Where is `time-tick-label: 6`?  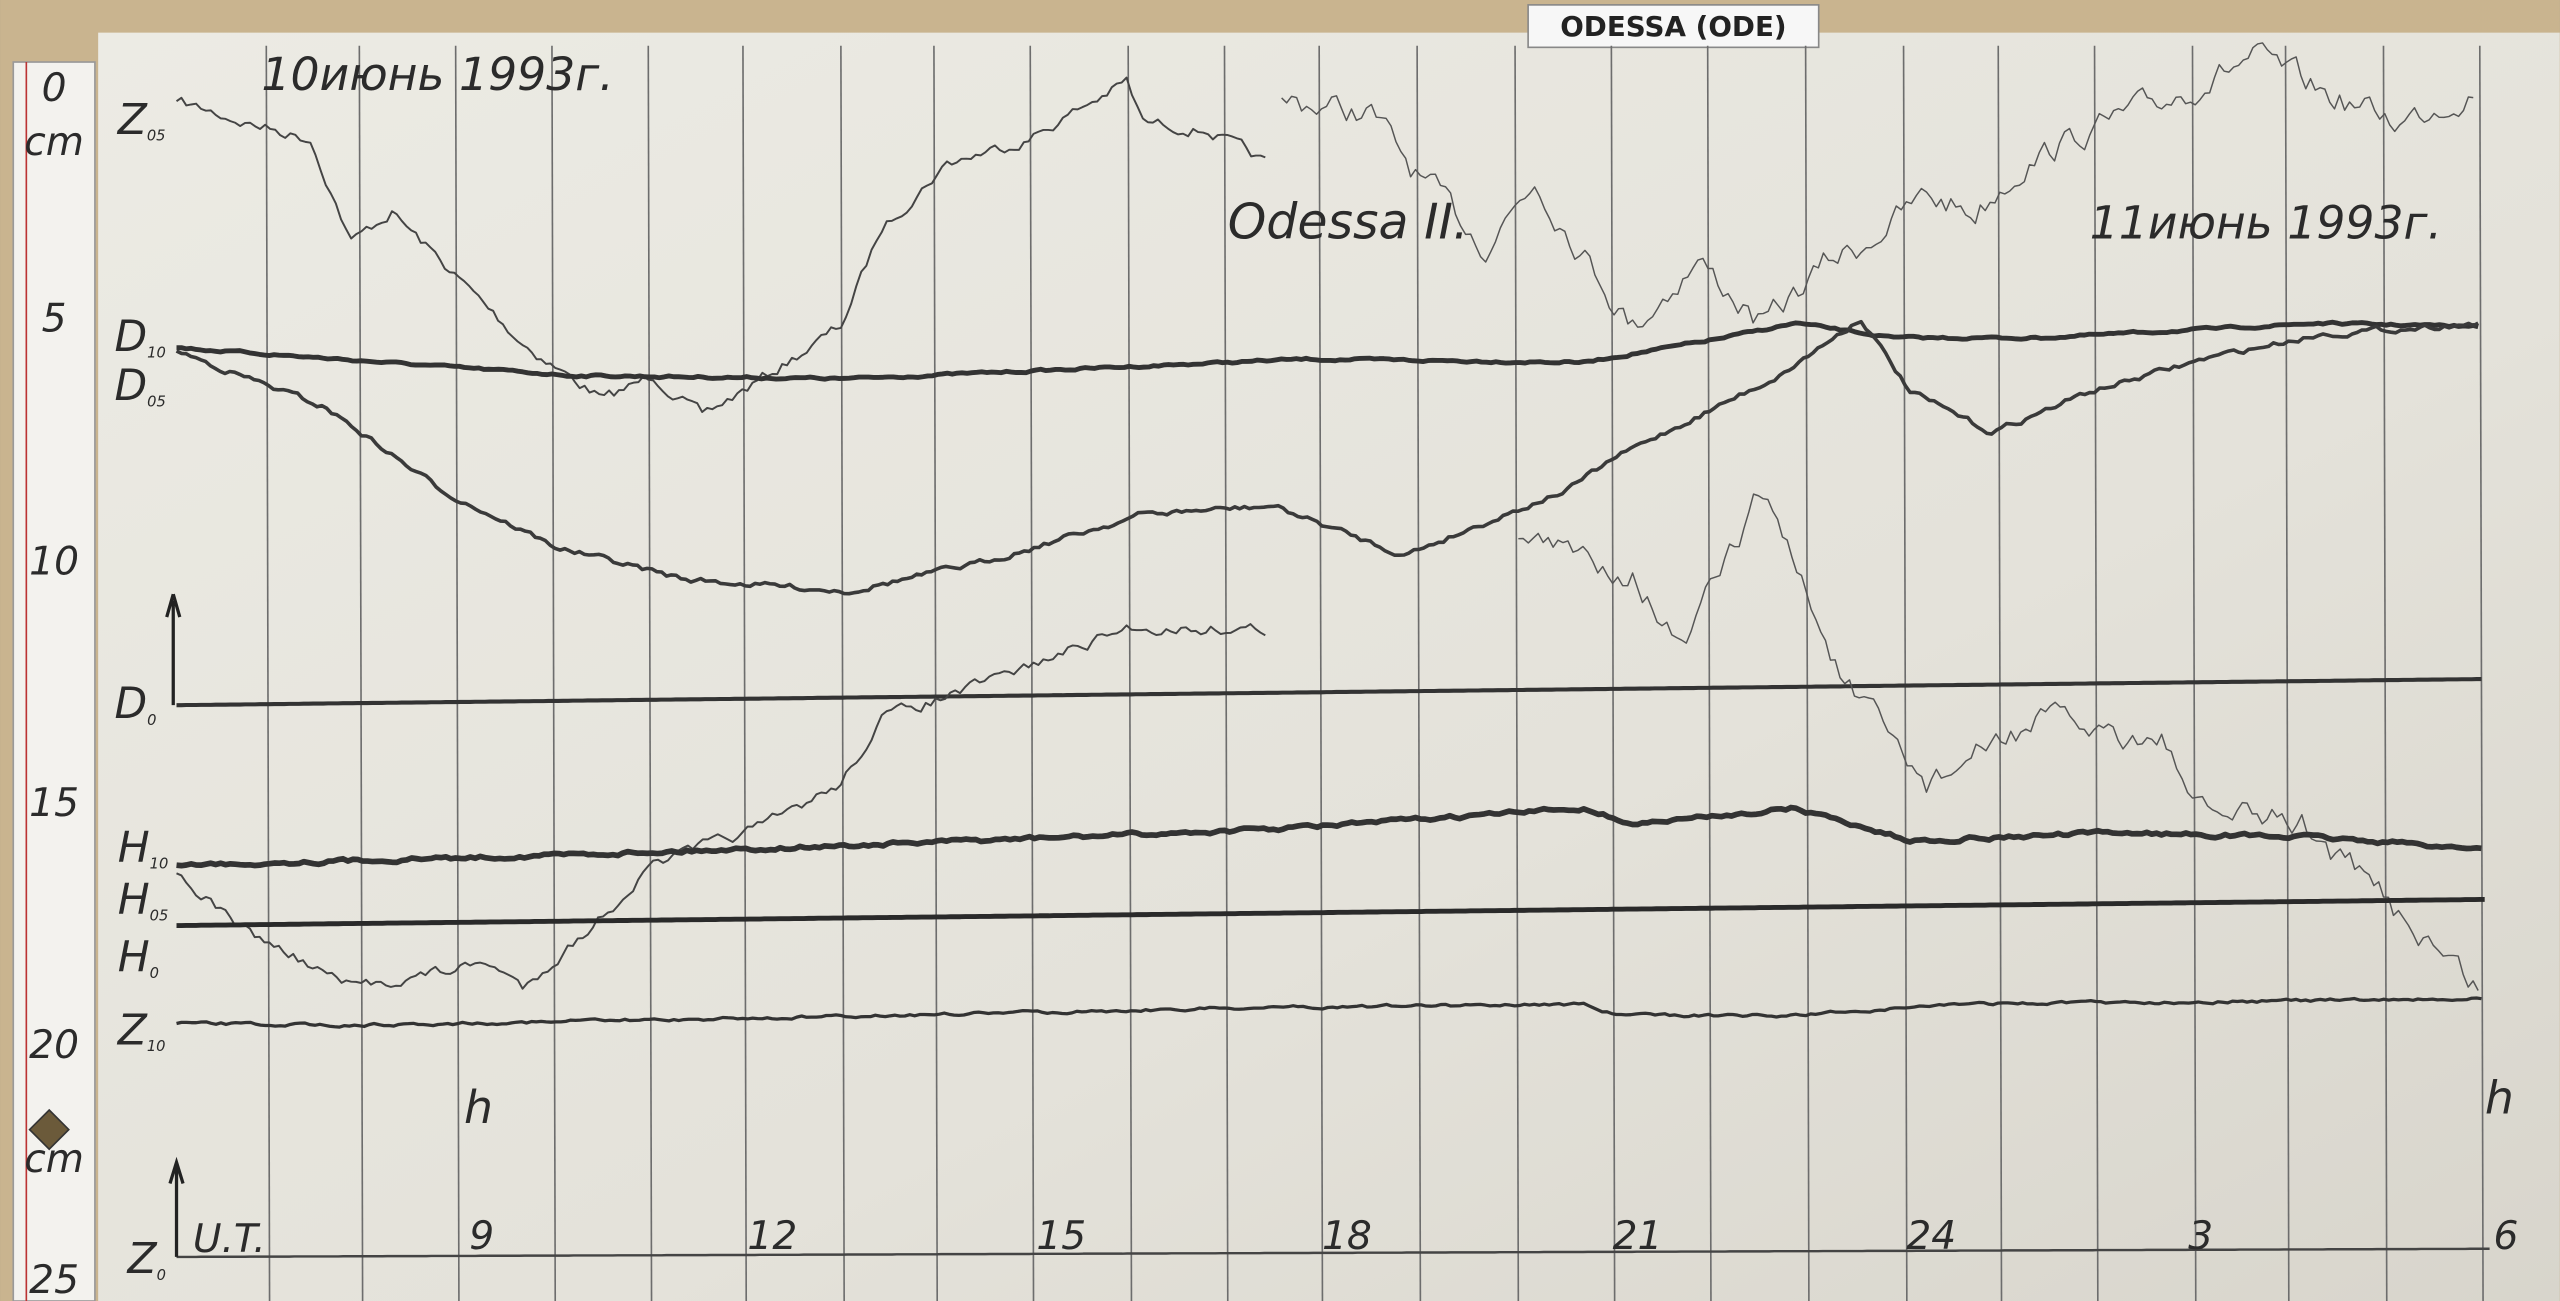
time-tick-label: 6 is located at coordinates (2505, 1236).